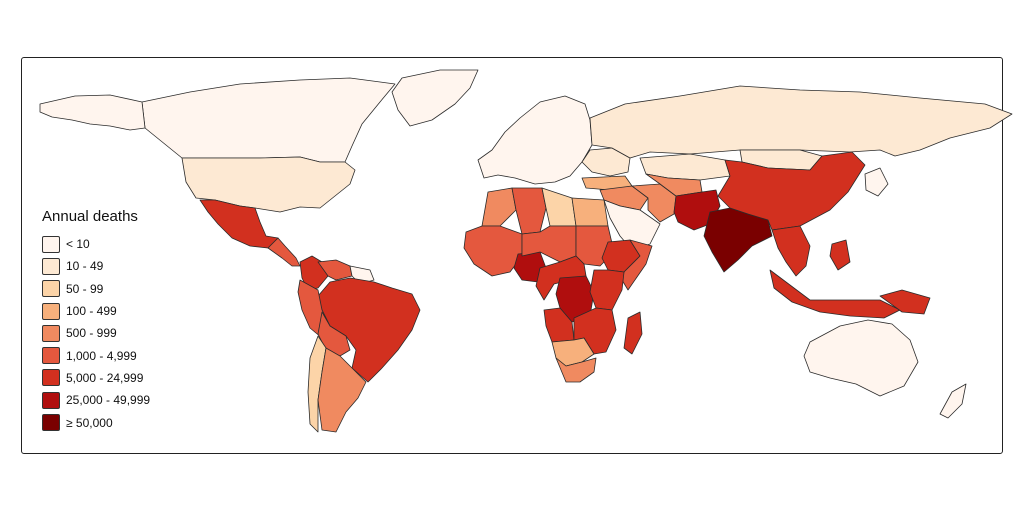  Describe the element at coordinates (576, 370) in the screenshot. I see `region-south-africa` at that location.